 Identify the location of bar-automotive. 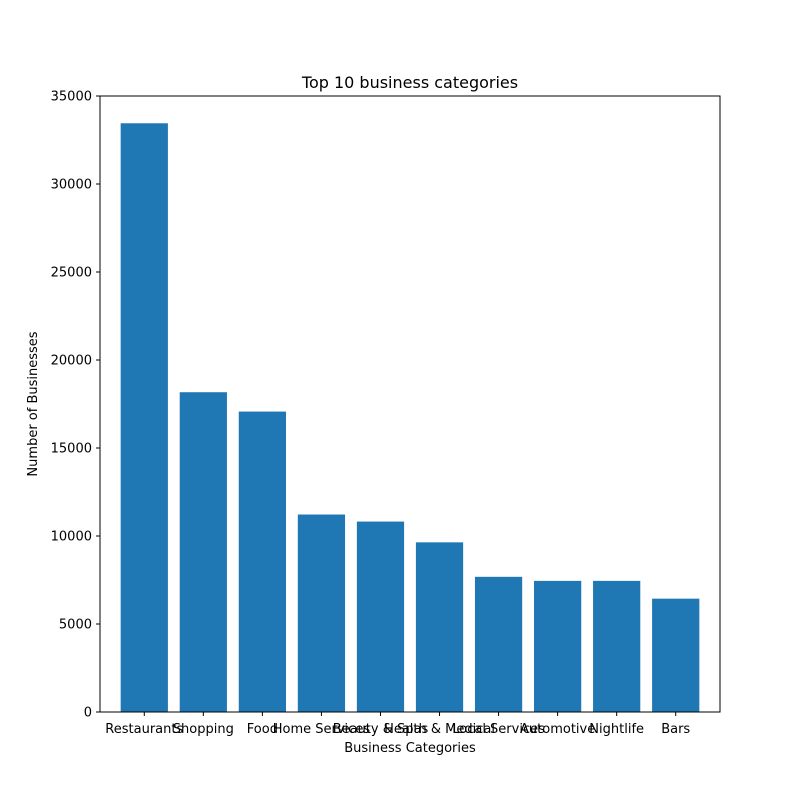
(558, 646).